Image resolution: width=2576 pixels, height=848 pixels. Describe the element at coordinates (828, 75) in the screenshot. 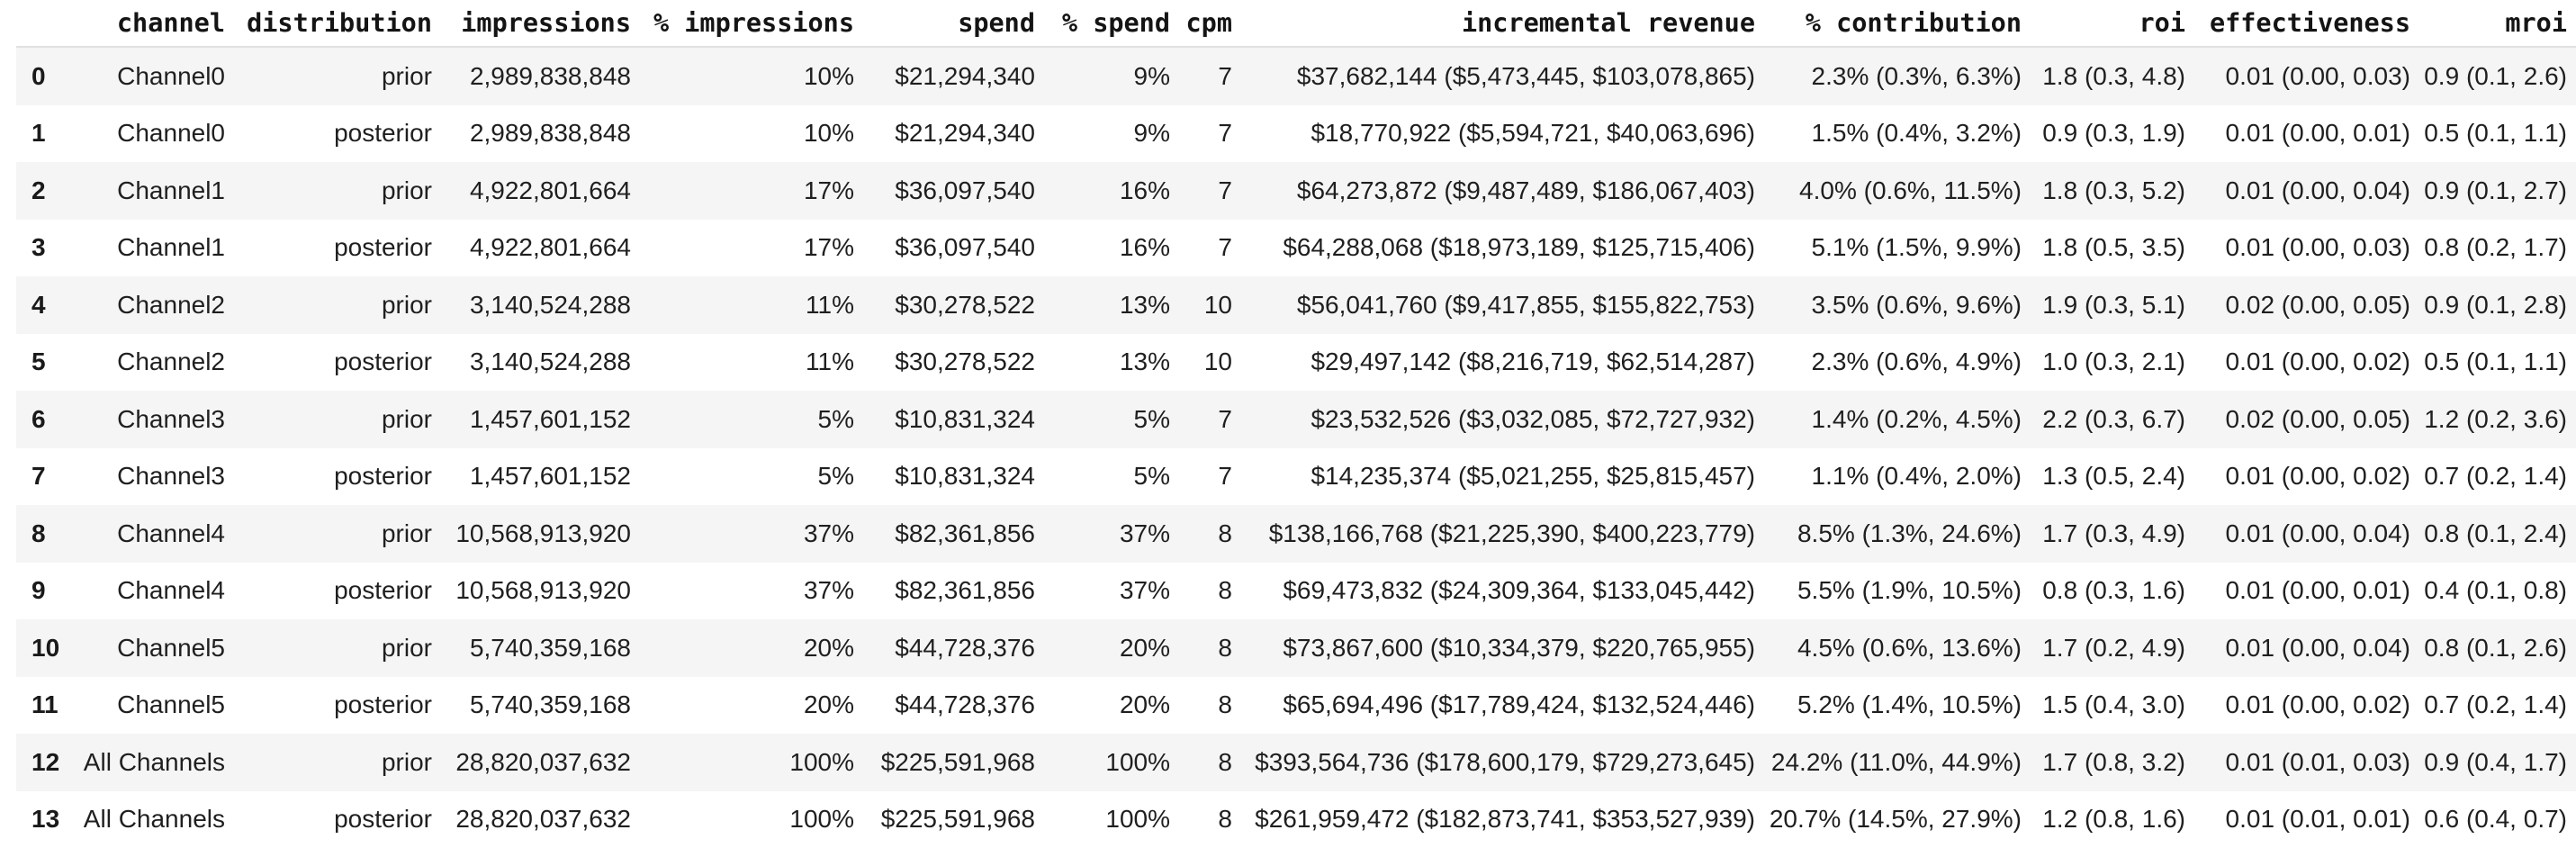

I see `cell-impressions: 10%` at that location.